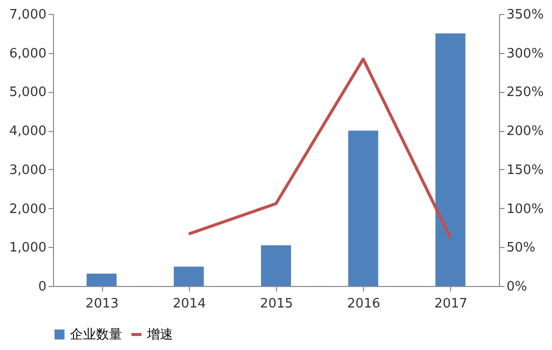 The image size is (552, 350). What do you see at coordinates (42, 287) in the screenshot?
I see `y-tick-label: 0` at bounding box center [42, 287].